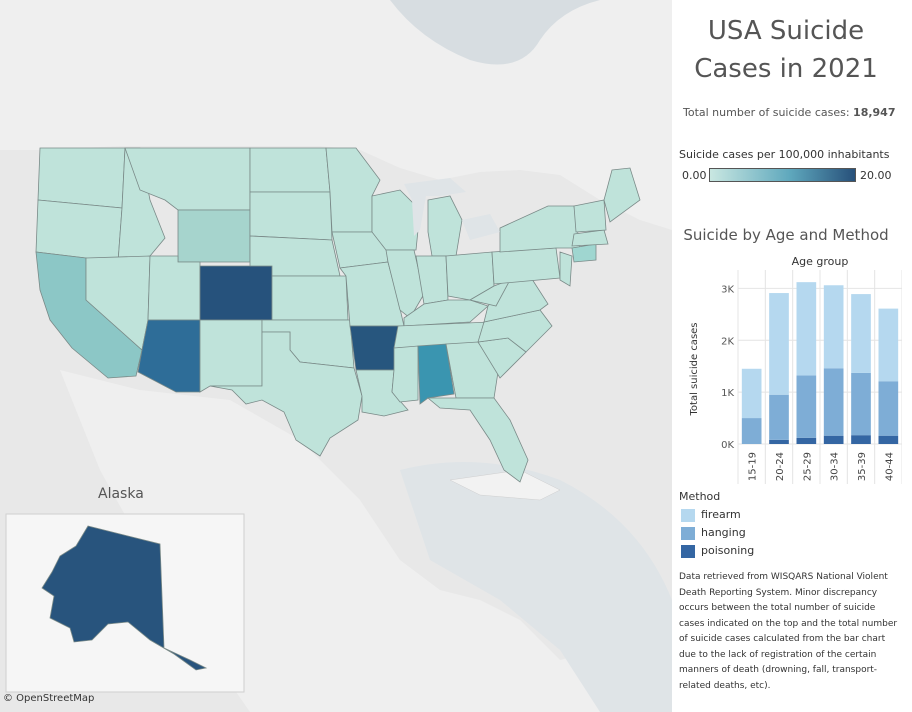 Image resolution: width=912 pixels, height=712 pixels. Describe the element at coordinates (310, 298) in the screenshot. I see `state-kansas` at that location.